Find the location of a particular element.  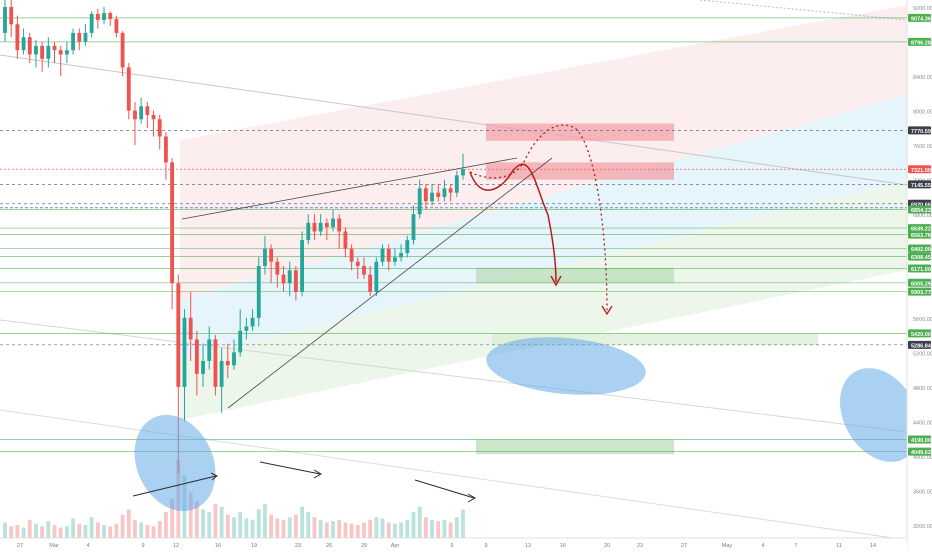

projection-arrow-dotted is located at coordinates (538, 217).